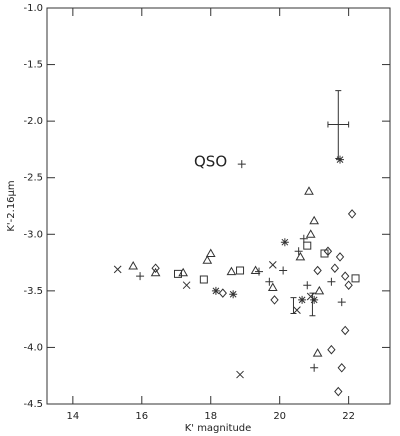  What do you see at coordinates (33, 234) in the screenshot?
I see `y-tick-label: -3.0` at bounding box center [33, 234].